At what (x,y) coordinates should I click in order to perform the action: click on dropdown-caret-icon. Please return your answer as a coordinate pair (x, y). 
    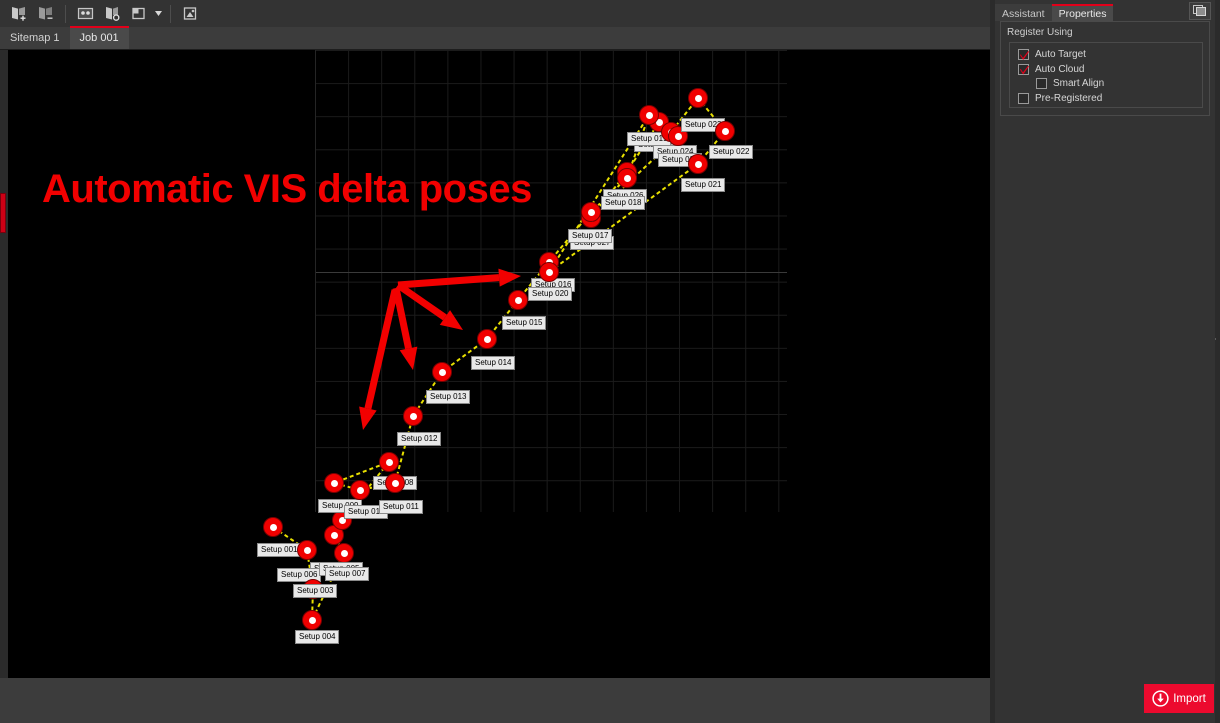
    Looking at the image, I should click on (158, 13).